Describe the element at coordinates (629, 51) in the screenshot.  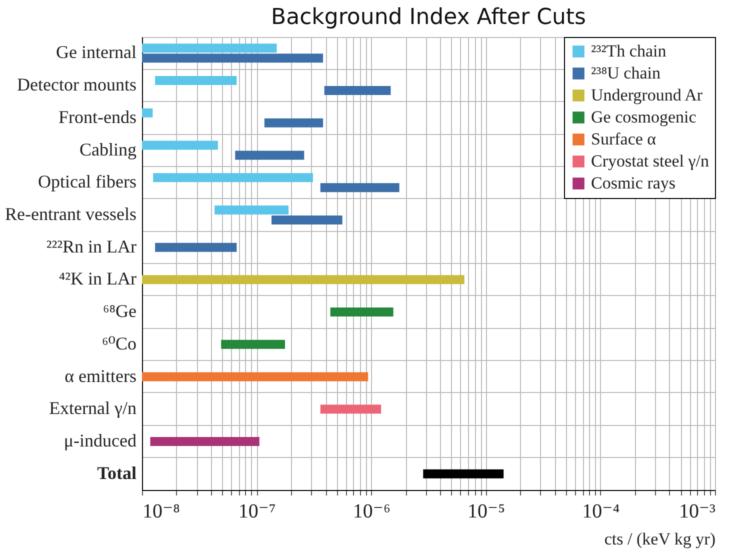
I see `legend-label: ²³²Th chain` at that location.